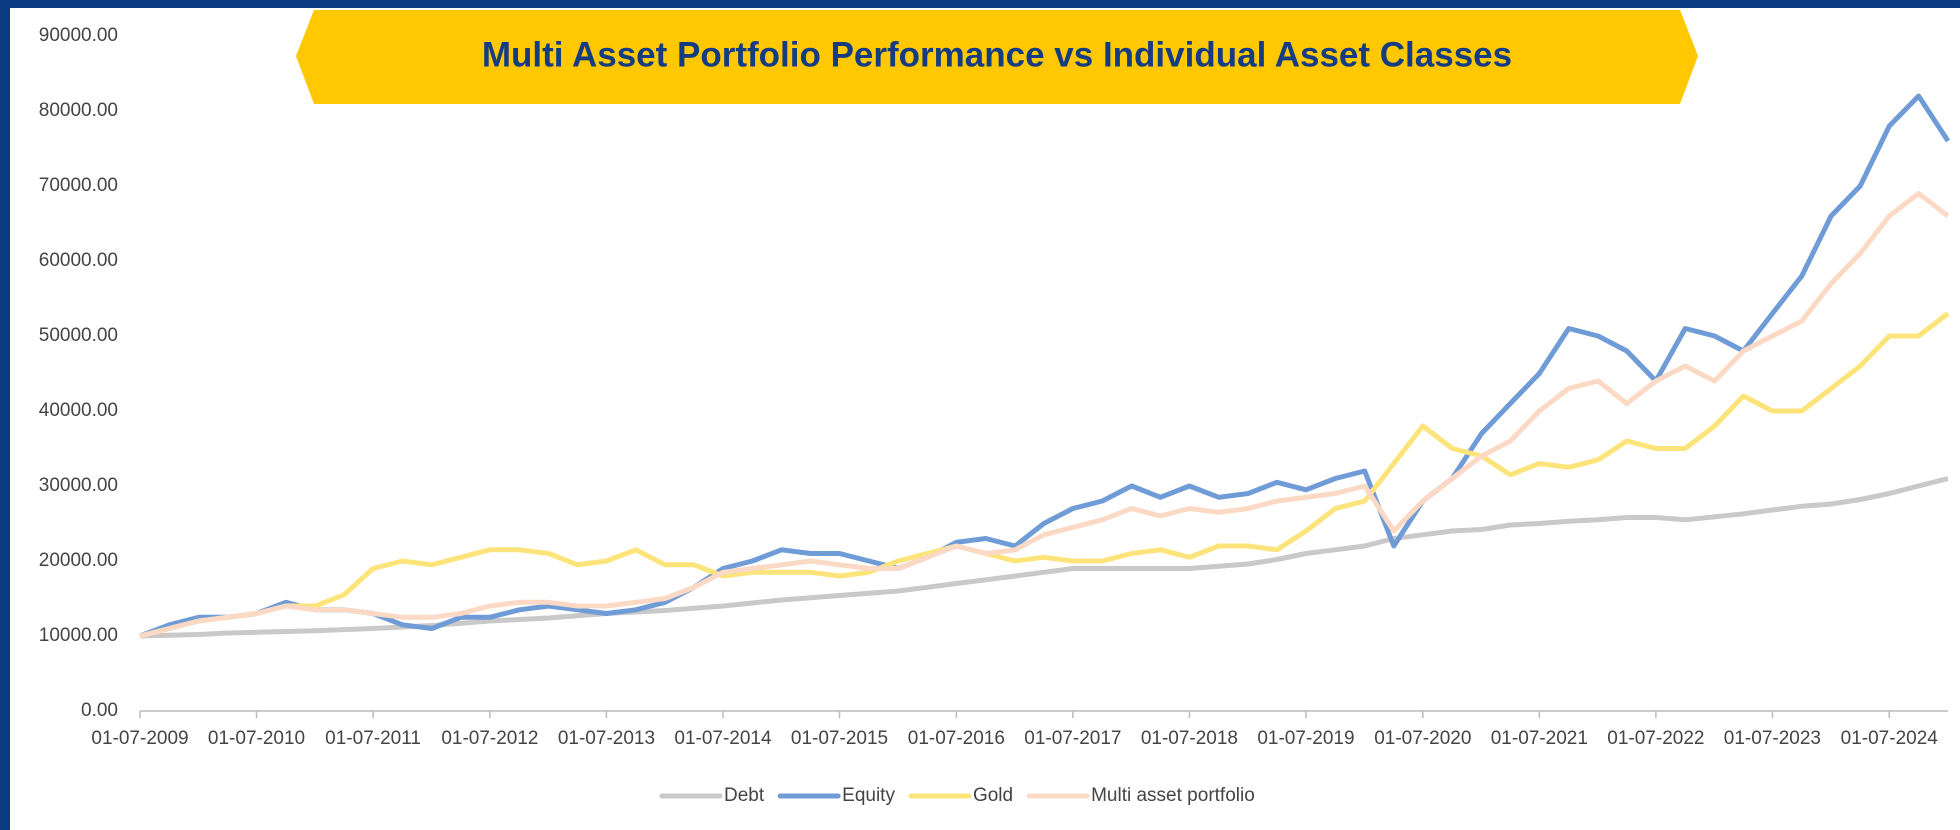  What do you see at coordinates (868, 795) in the screenshot?
I see `legend-label: Equity` at bounding box center [868, 795].